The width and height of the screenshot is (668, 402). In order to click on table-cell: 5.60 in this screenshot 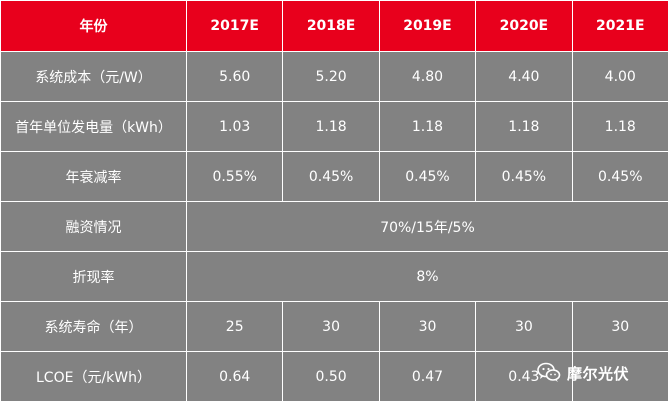, I will do `click(234, 76)`.